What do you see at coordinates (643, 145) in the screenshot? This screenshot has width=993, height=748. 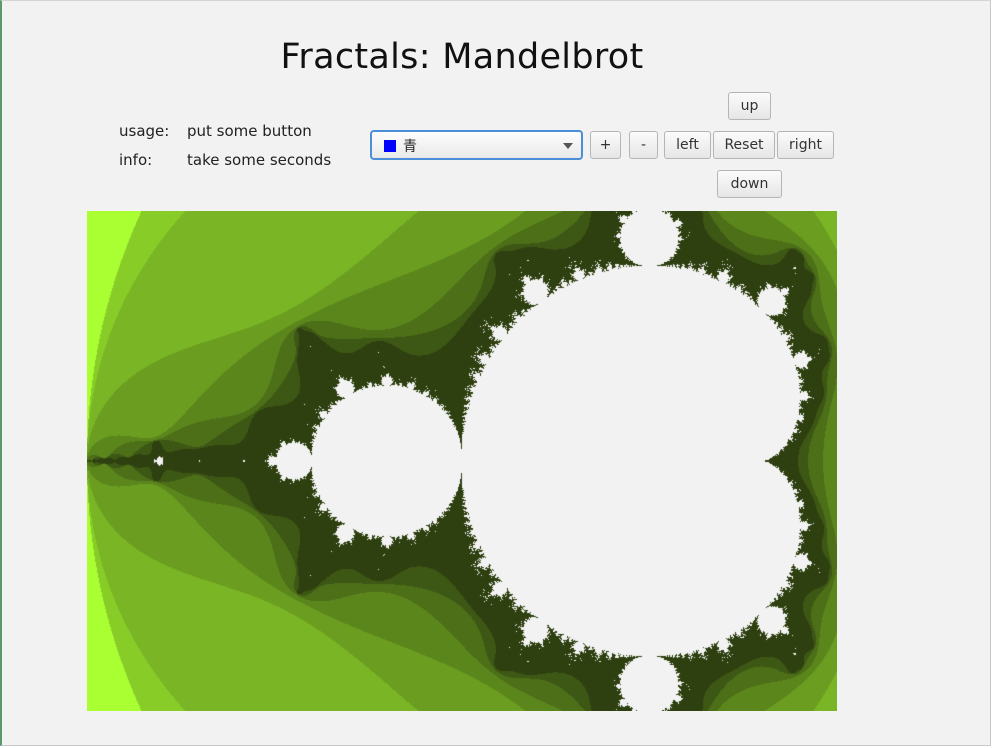 I see `zoom-out-button: -` at bounding box center [643, 145].